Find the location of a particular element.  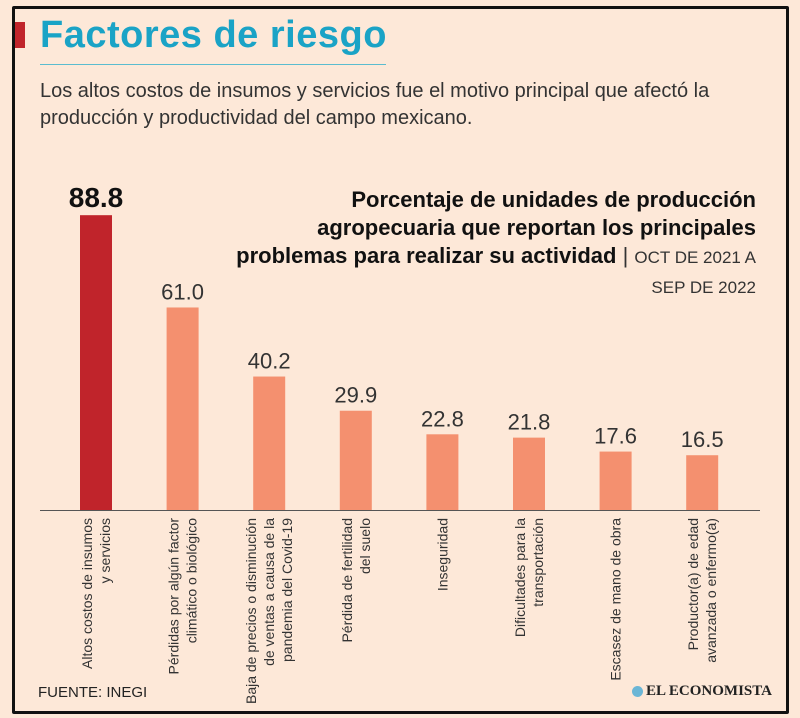

data-label: 17.6 is located at coordinates (615, 436).